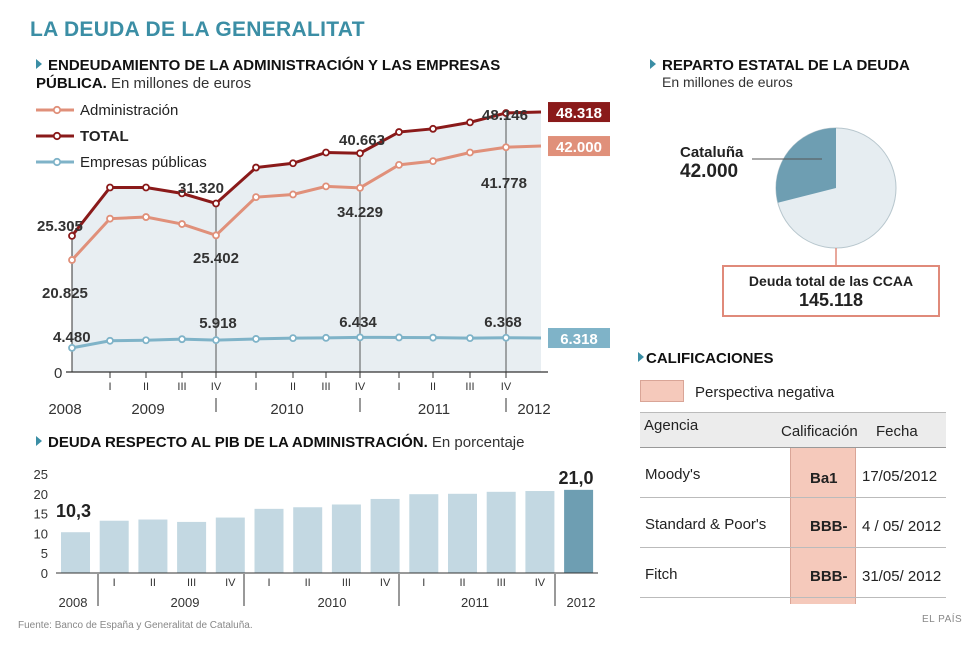  I want to click on series-line-empresas, so click(306, 342).